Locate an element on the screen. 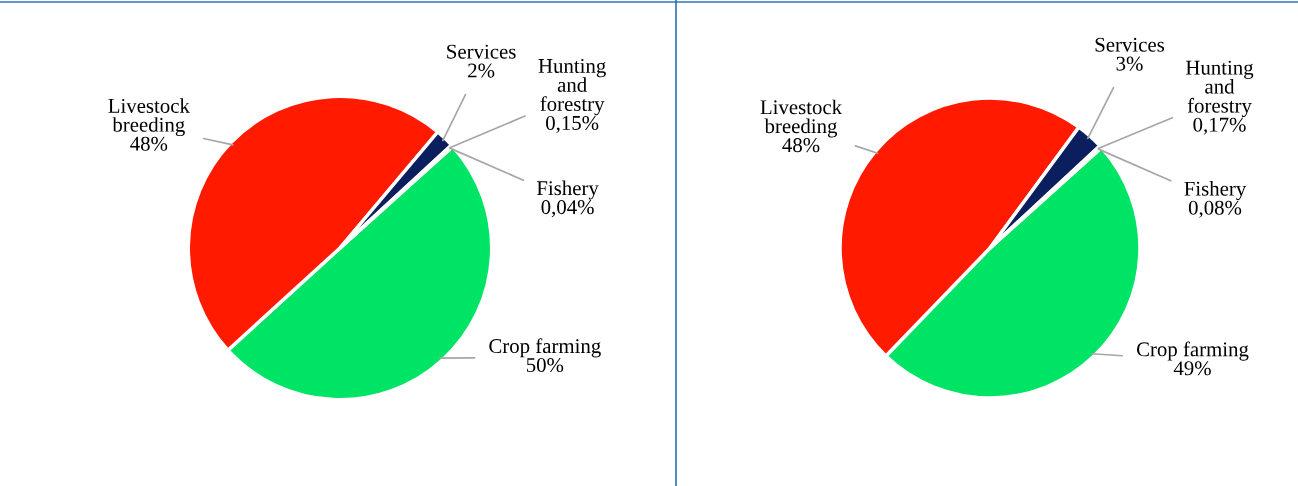  data-label: 0,15% is located at coordinates (572, 124).